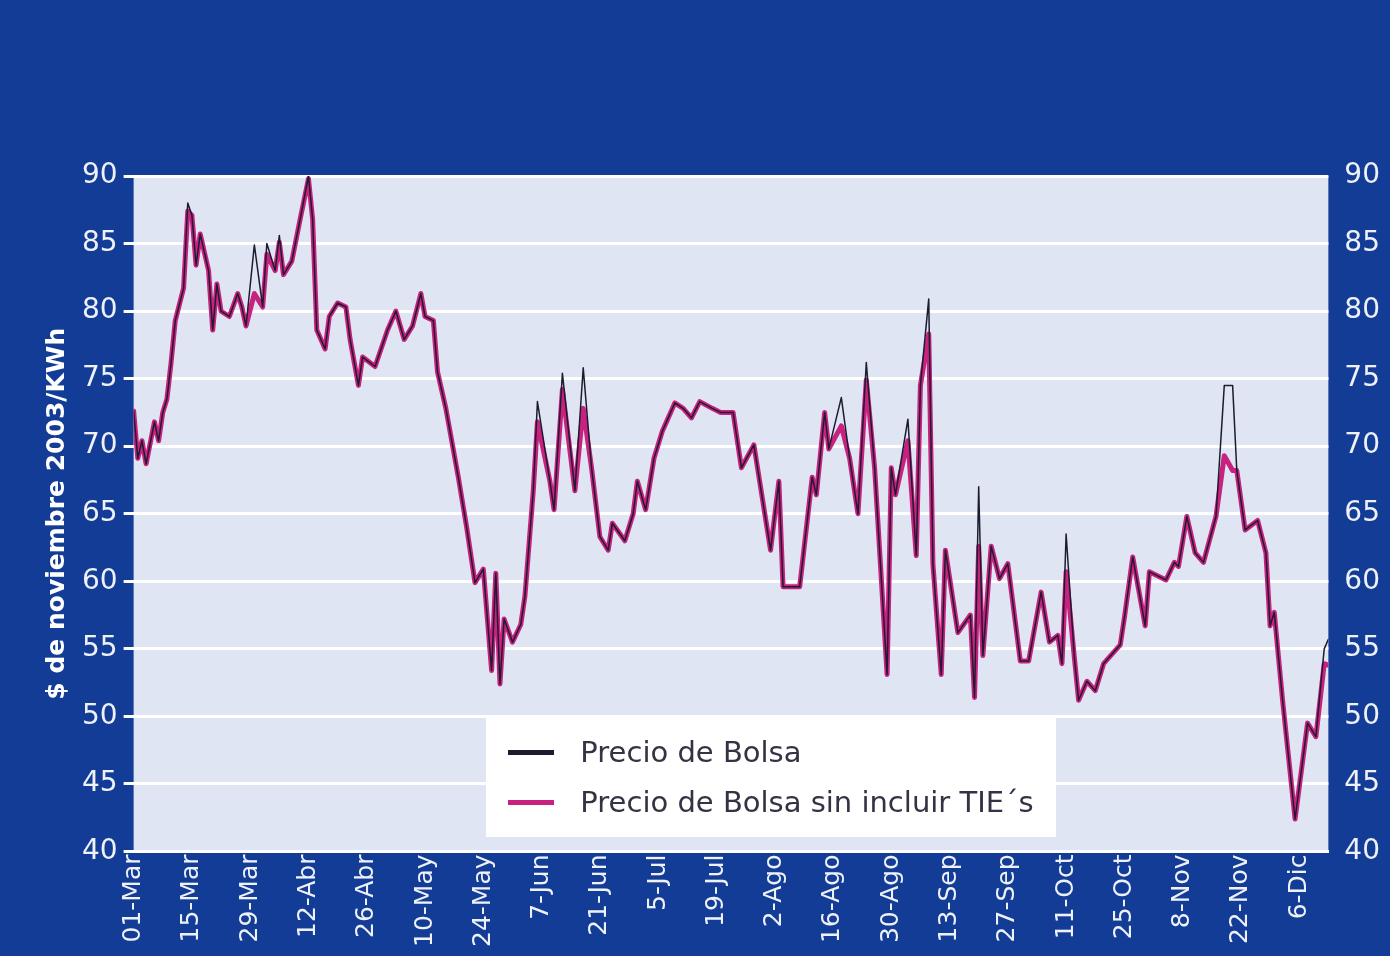 This screenshot has height=956, width=1390. I want to click on x-tick-label: 01-Mar, so click(132, 898).